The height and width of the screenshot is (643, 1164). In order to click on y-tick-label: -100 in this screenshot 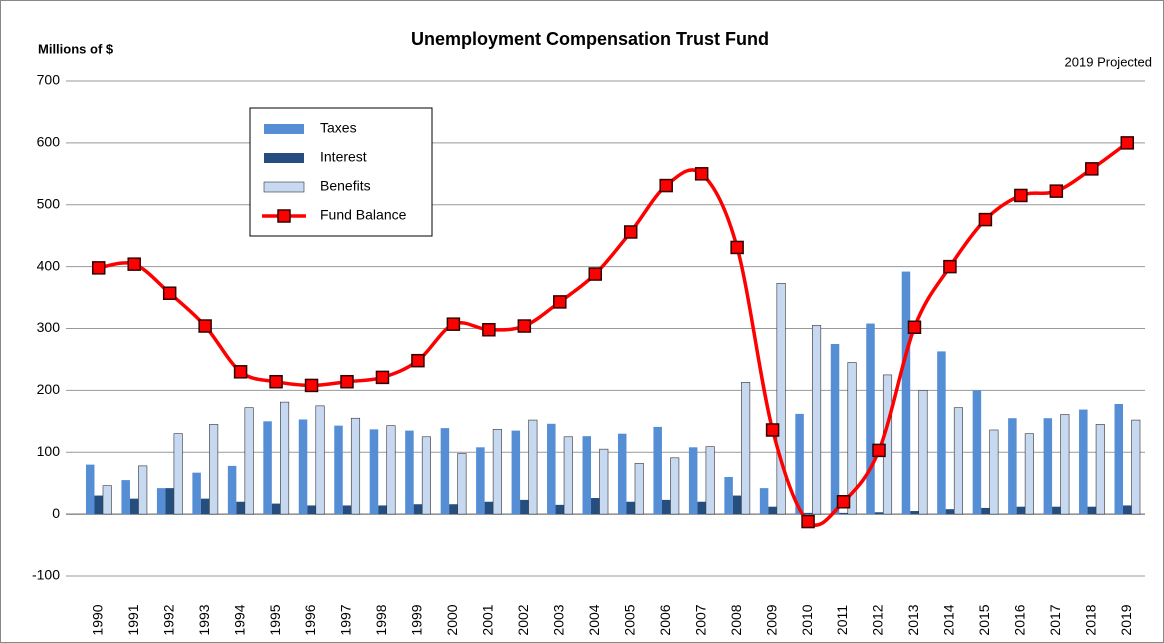, I will do `click(46, 575)`.